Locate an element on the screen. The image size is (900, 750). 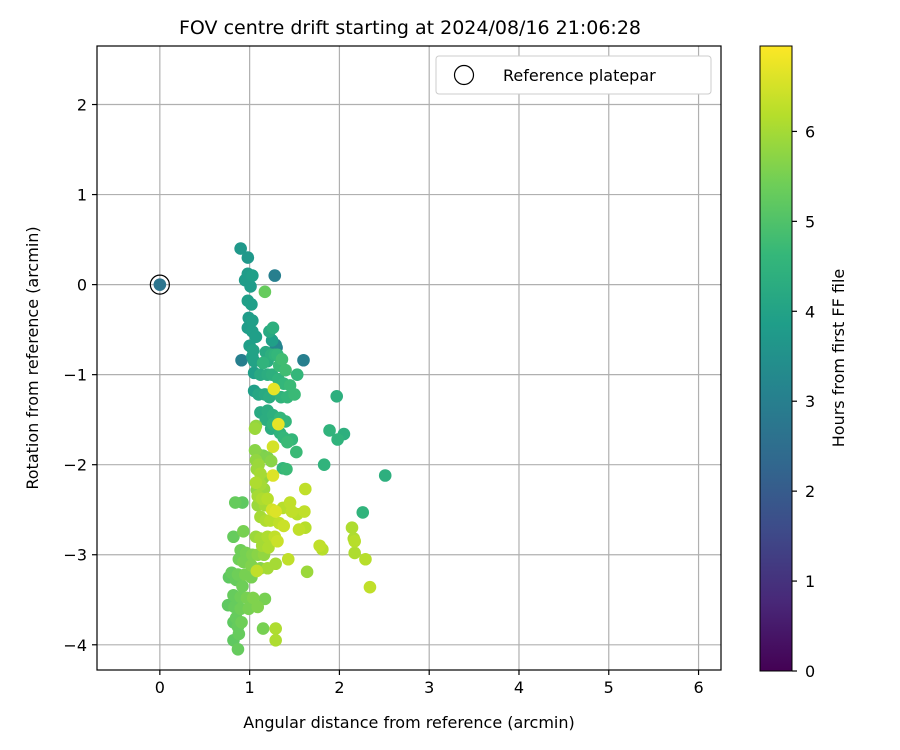
legend: Reference platepar is located at coordinates (573, 75).